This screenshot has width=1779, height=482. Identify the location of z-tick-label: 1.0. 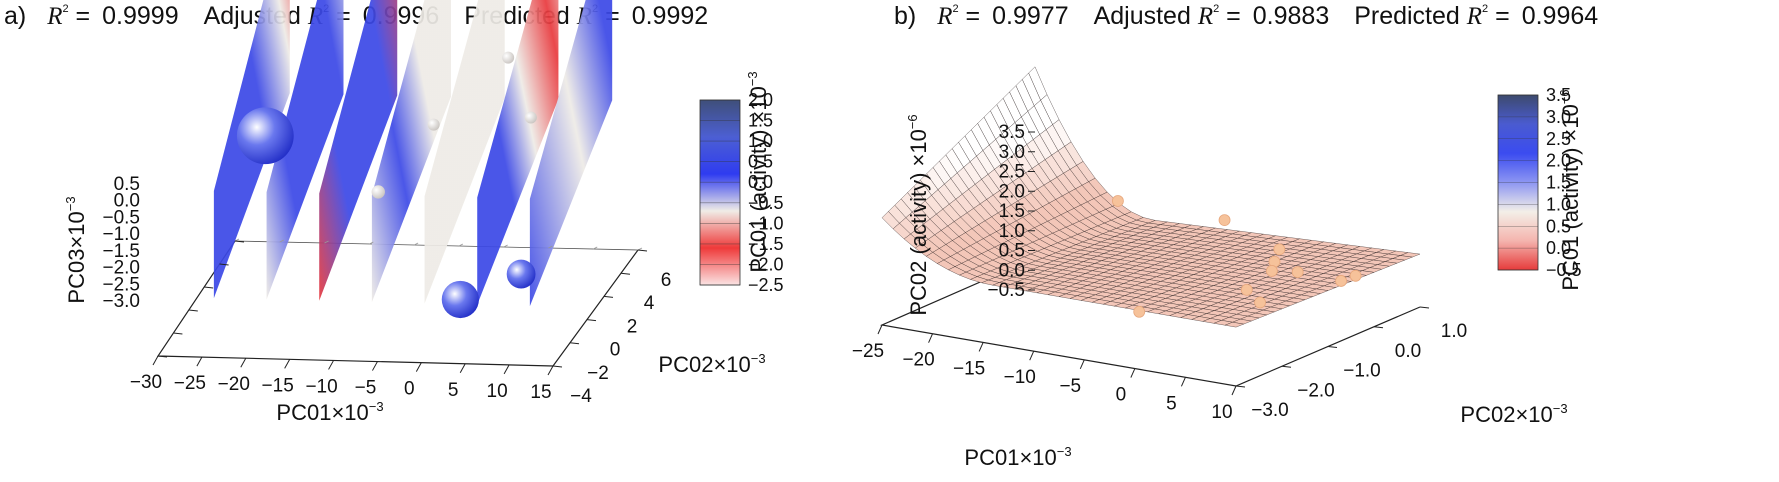
(1012, 231).